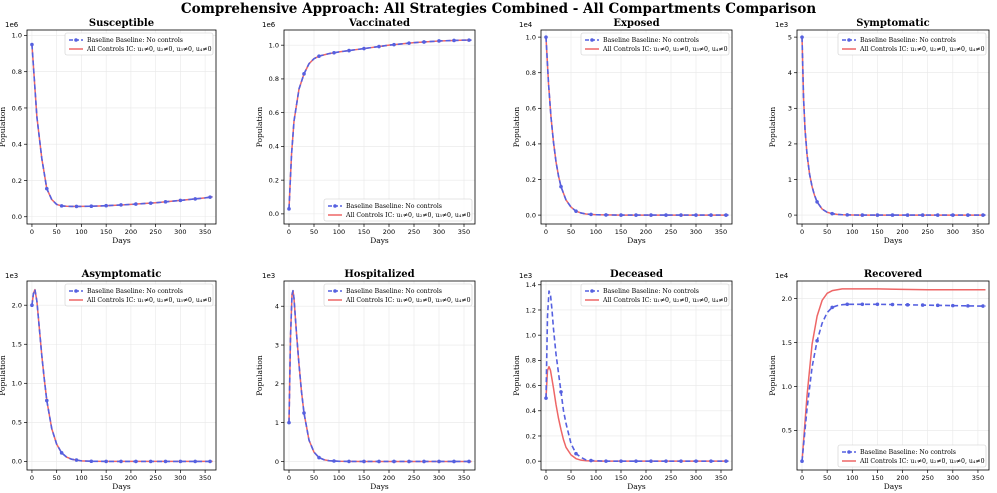  Describe the element at coordinates (364, 232) in the screenshot. I see `x-tick-label: 150` at that location.